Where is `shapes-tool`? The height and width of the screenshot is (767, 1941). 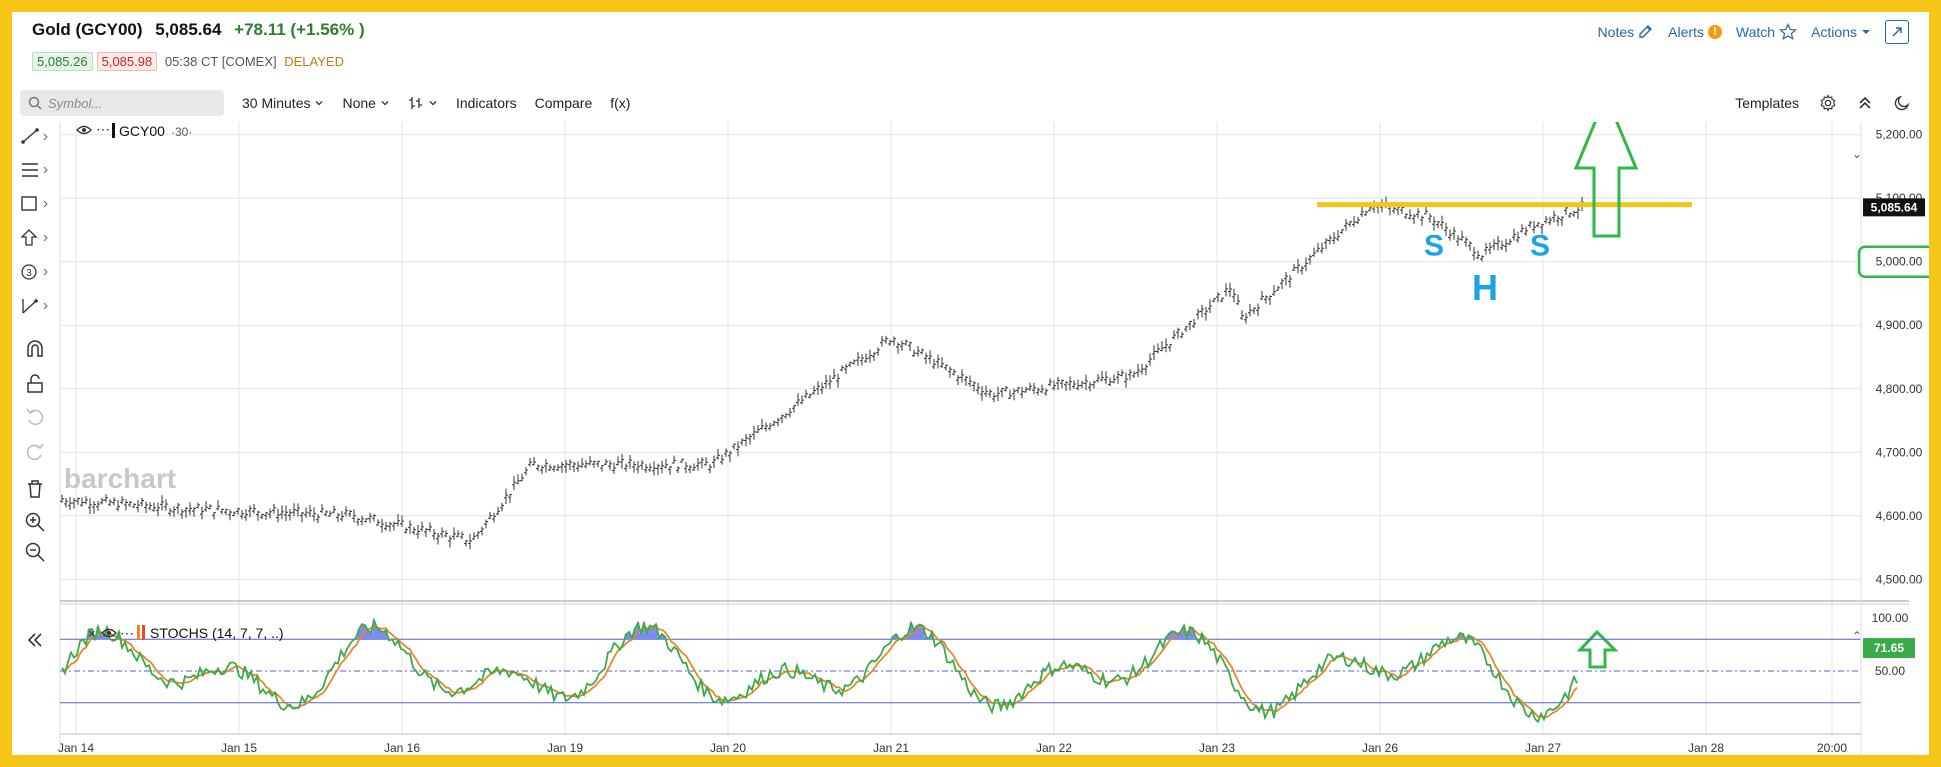 shapes-tool is located at coordinates (35, 204).